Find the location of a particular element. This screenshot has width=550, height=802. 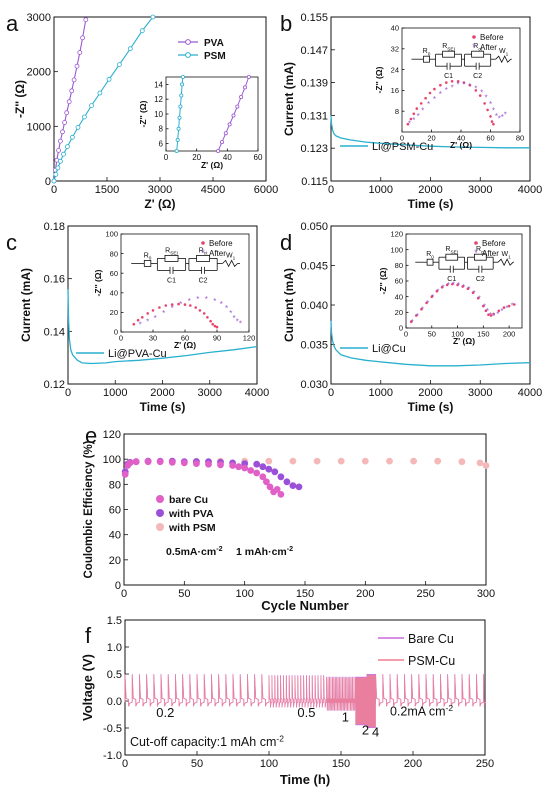

text-part: 0.5mA·cm is located at coordinates (191, 552).